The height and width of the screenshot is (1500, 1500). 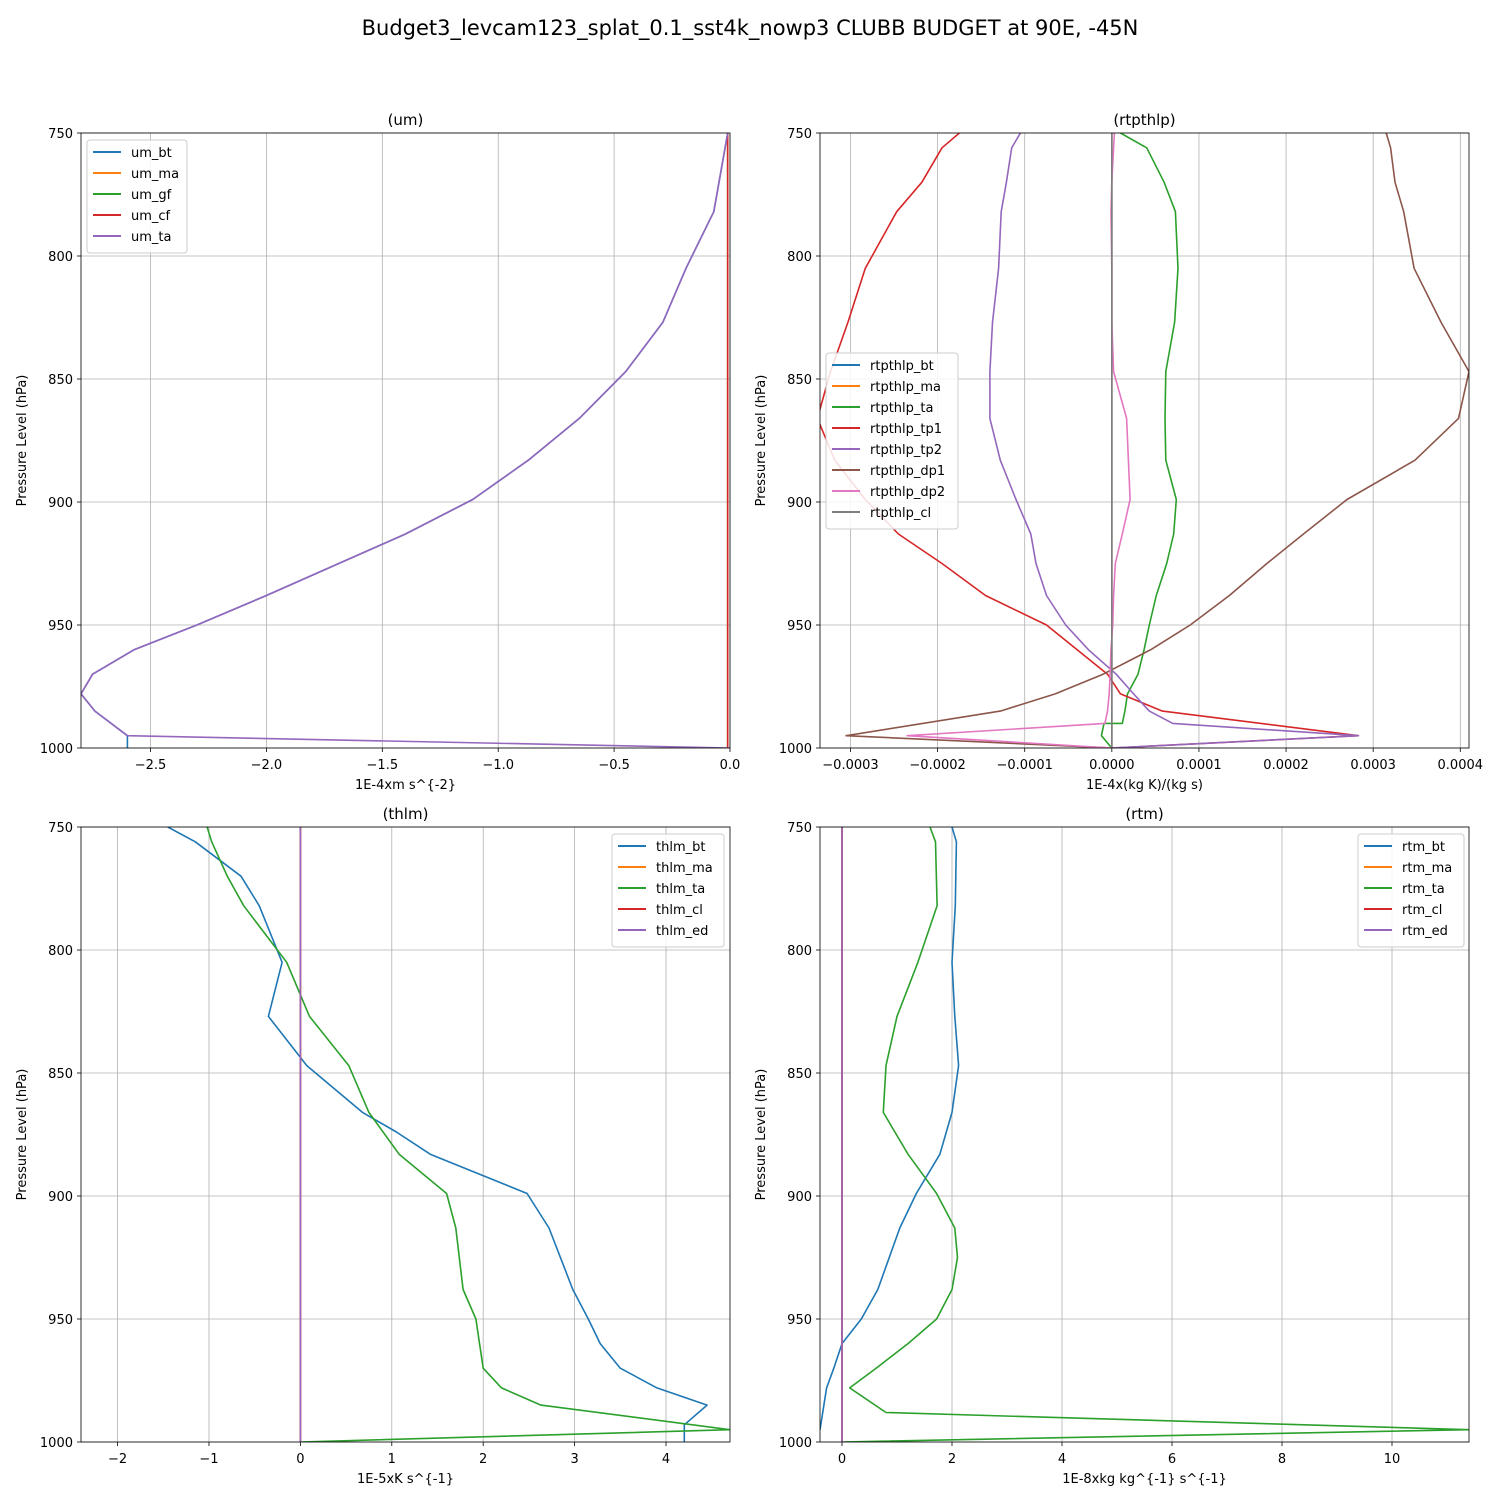 I want to click on x-tick-label: −1.0, so click(x=498, y=765).